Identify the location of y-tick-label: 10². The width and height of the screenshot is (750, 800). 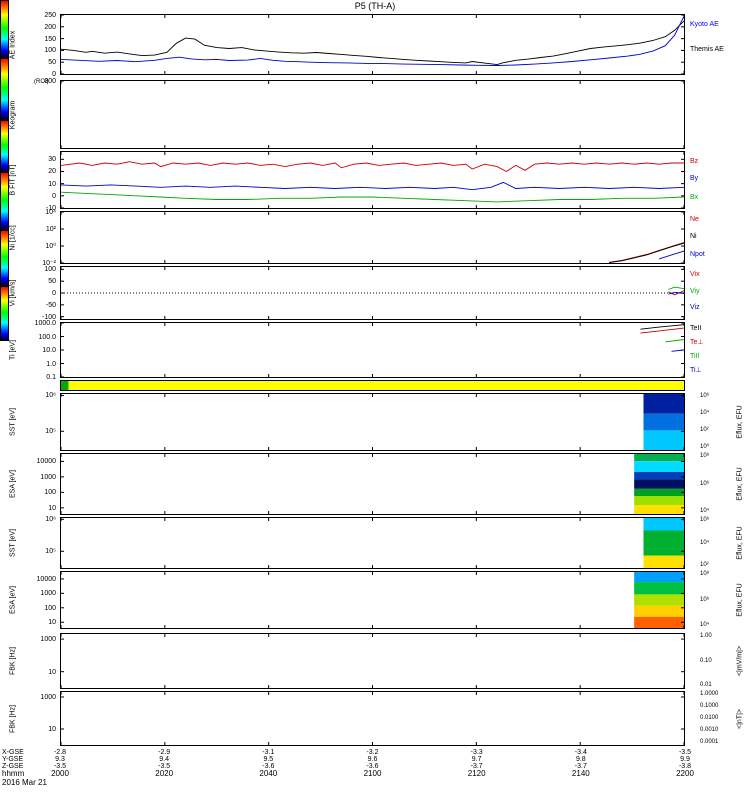
(50, 229).